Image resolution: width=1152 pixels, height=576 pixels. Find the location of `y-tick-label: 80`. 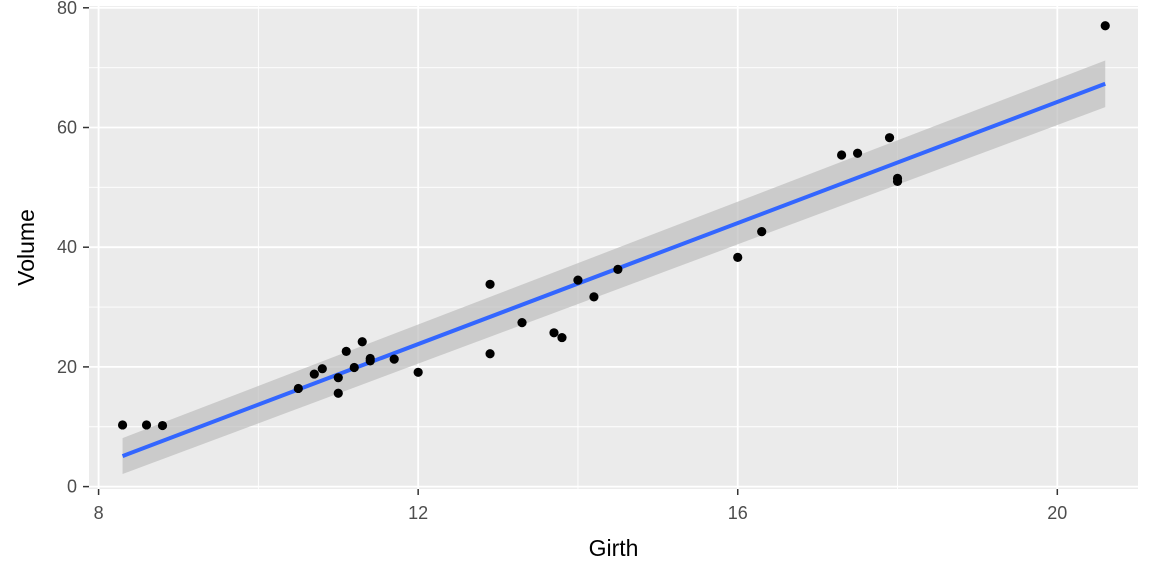

y-tick-label: 80 is located at coordinates (67, 9).